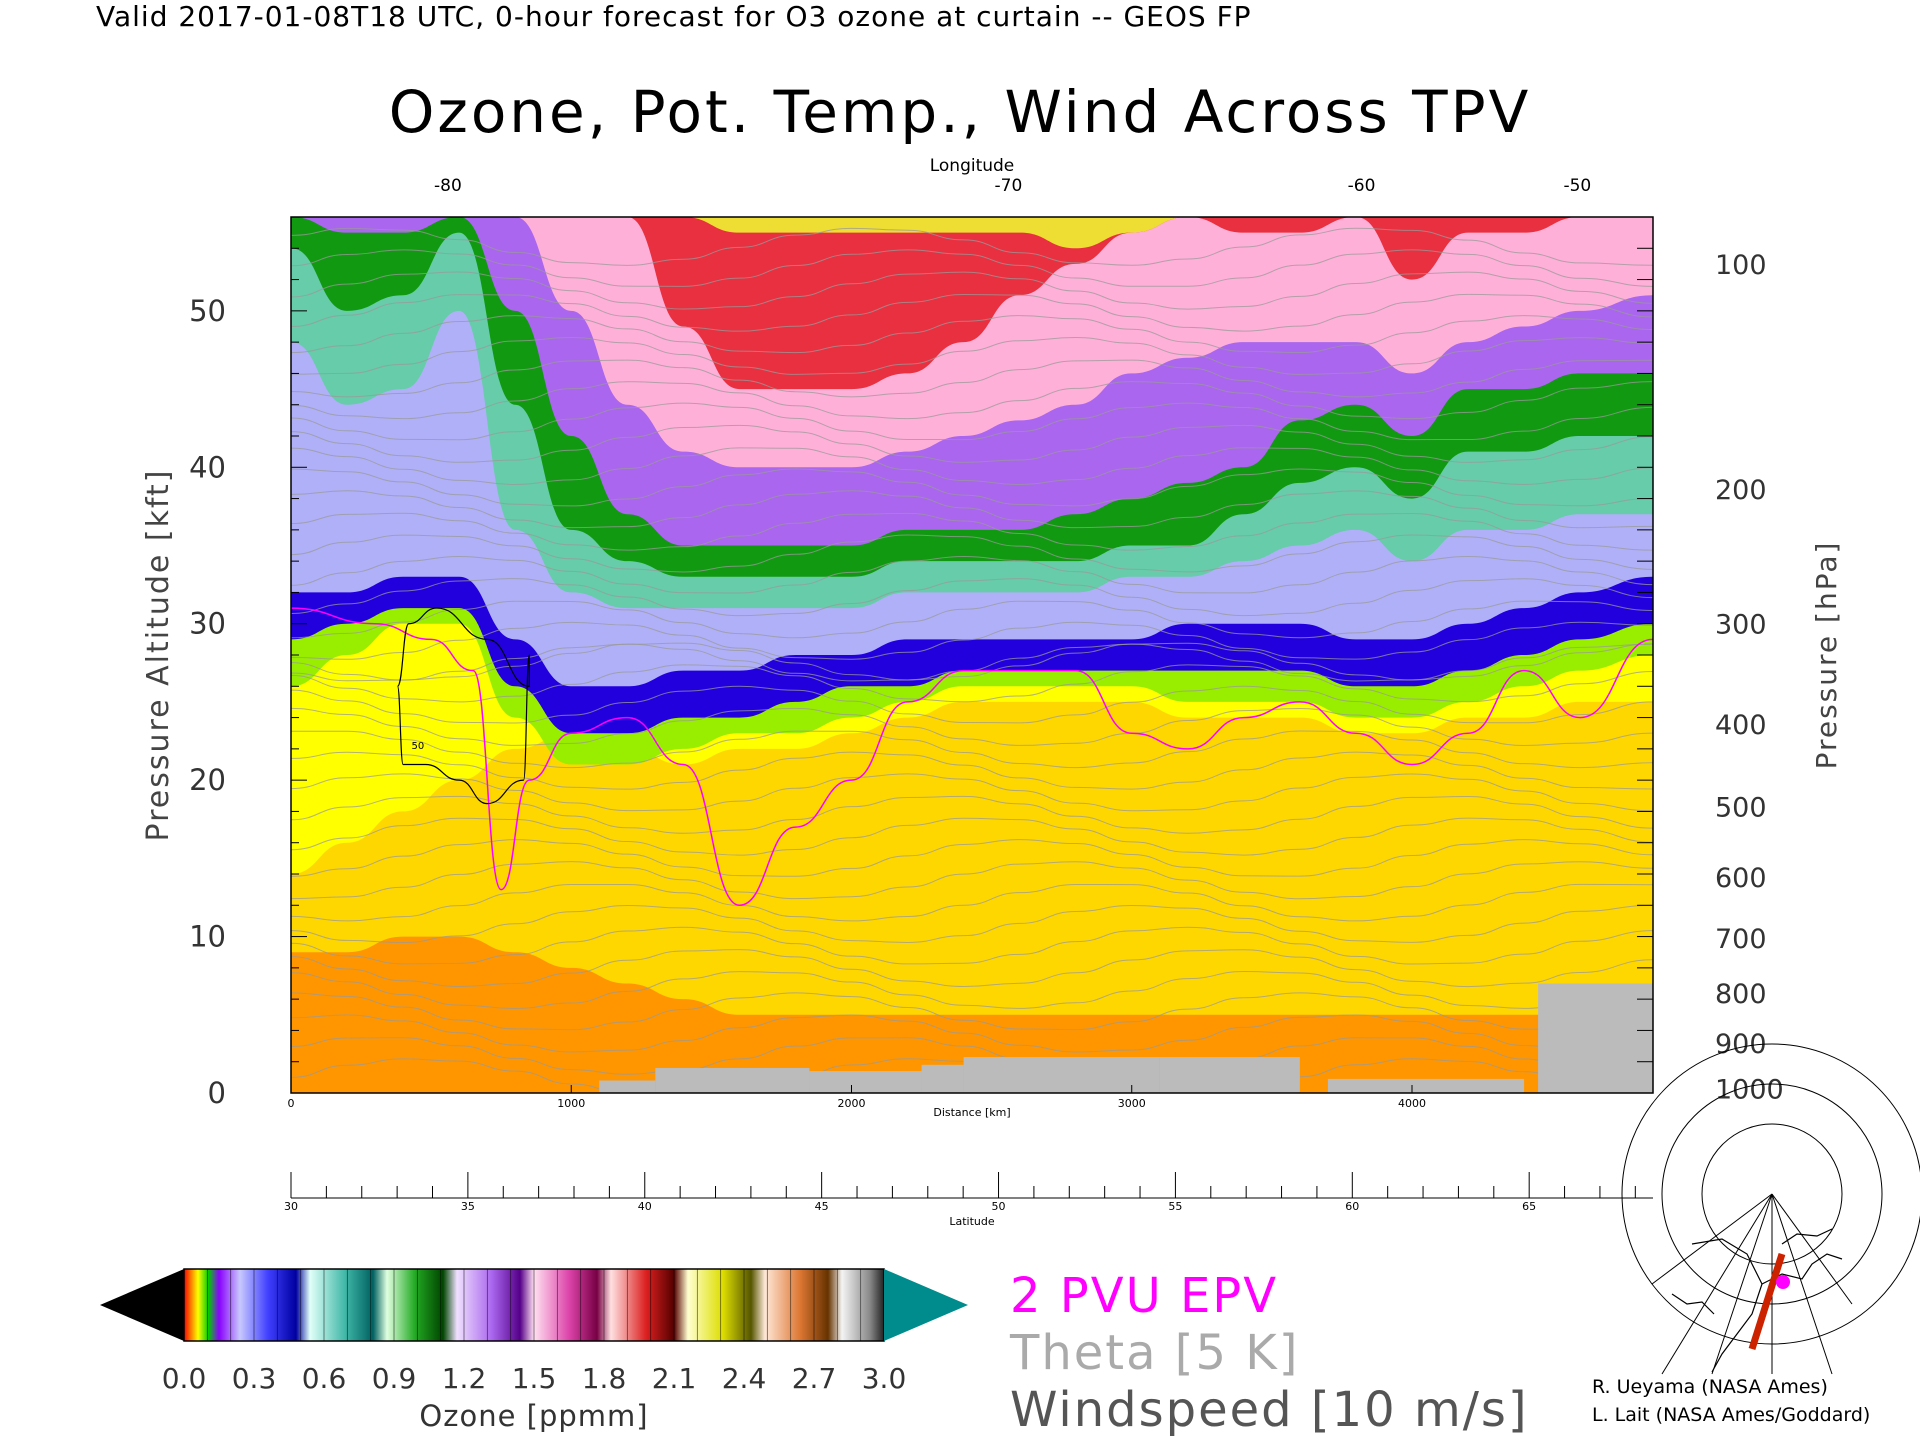  I want to click on top-tick-label: -80, so click(448, 186).